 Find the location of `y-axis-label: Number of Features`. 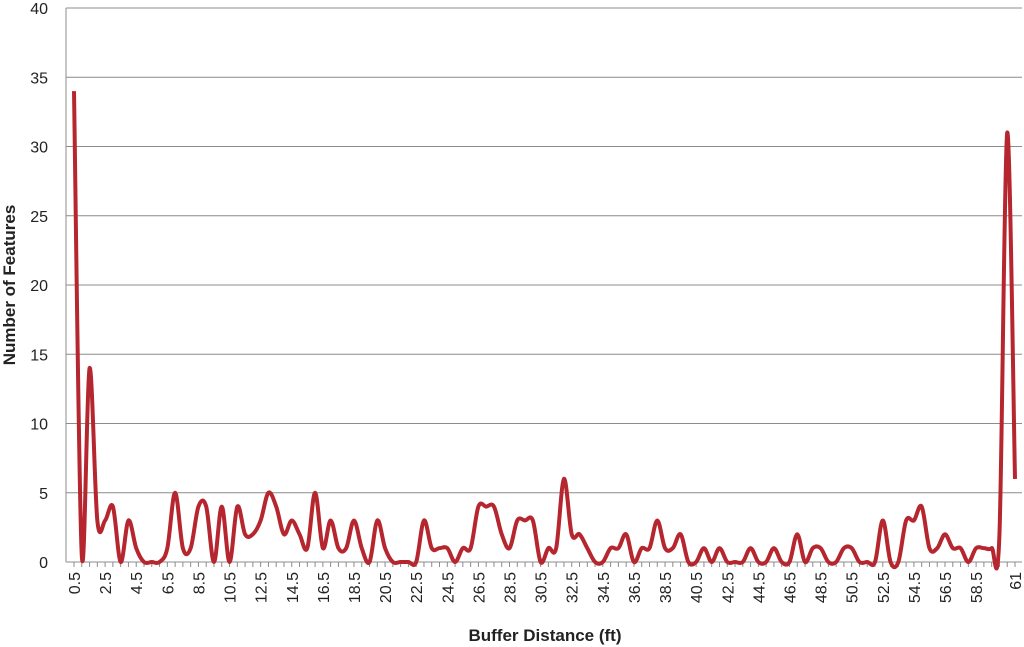

y-axis-label: Number of Features is located at coordinates (9, 285).